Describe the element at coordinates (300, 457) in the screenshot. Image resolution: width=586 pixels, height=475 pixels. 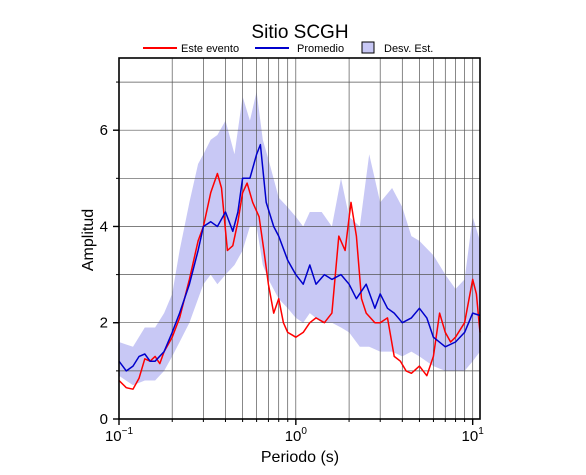
I see `x-axis-label: Periodo (s)` at that location.